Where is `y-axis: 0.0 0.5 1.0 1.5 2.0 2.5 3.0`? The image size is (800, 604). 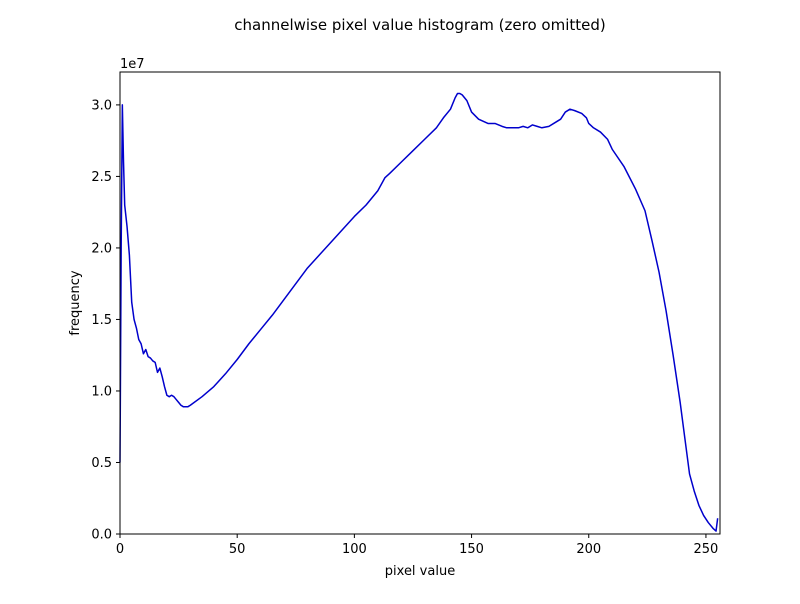 y-axis: 0.0 0.5 1.0 1.5 2.0 2.5 3.0 is located at coordinates (105, 320).